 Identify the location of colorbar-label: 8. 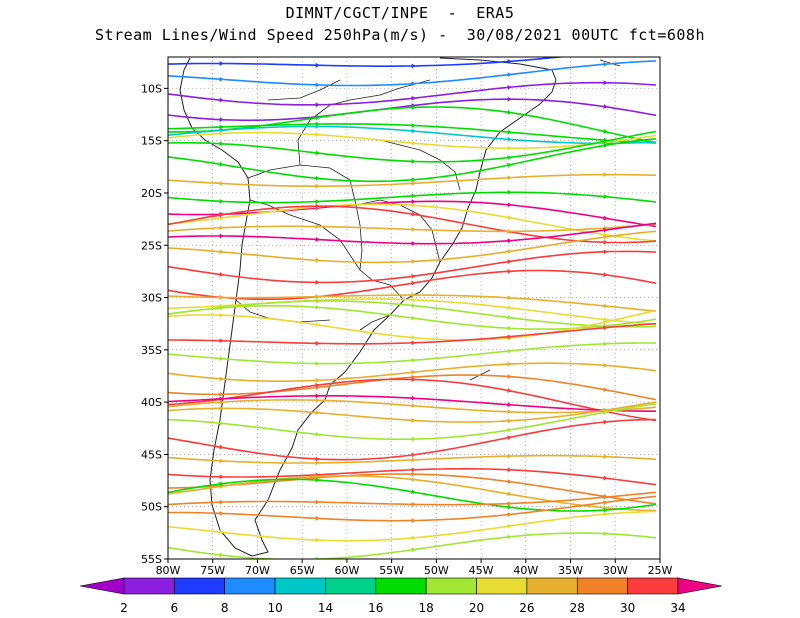
(225, 608).